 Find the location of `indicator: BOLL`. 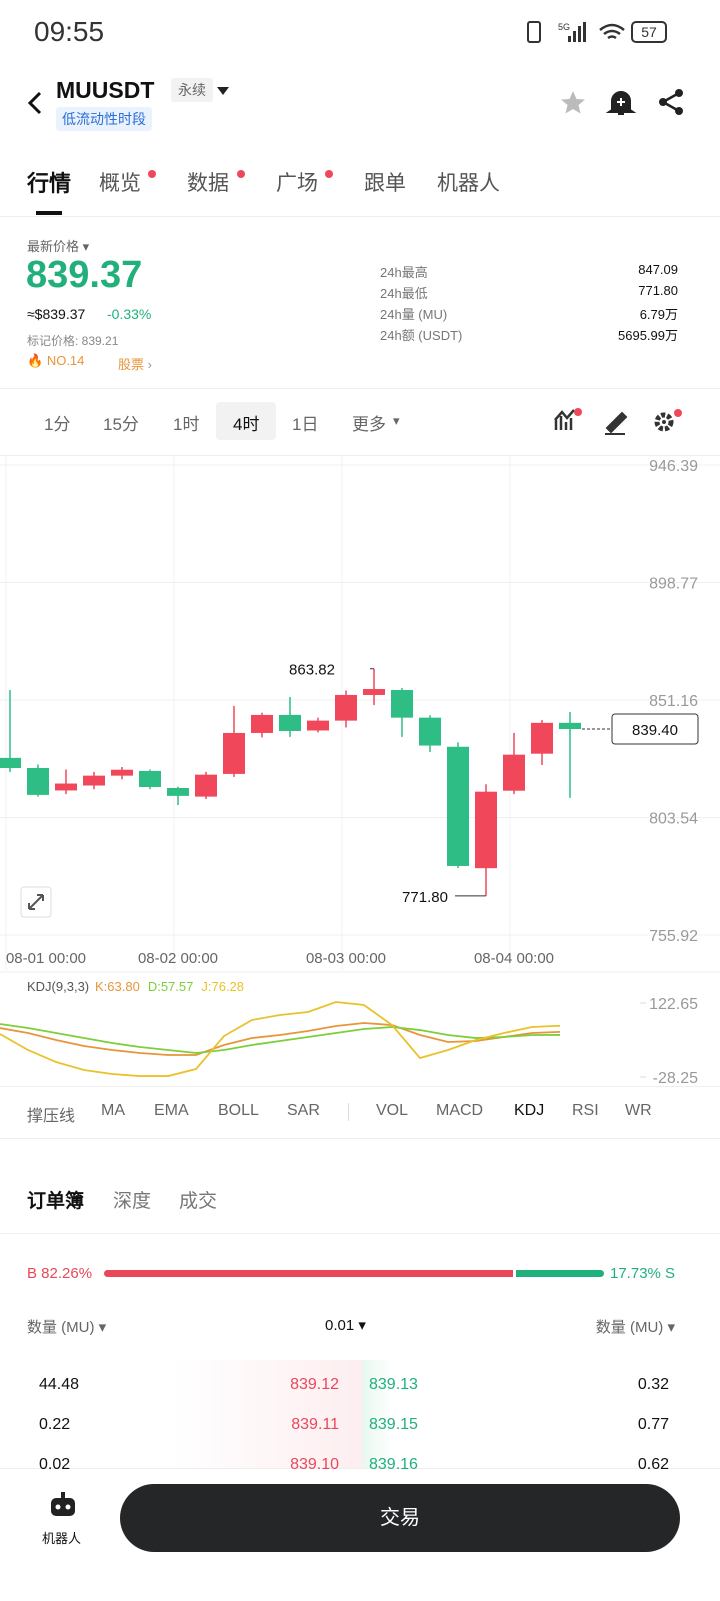

indicator: BOLL is located at coordinates (238, 1110).